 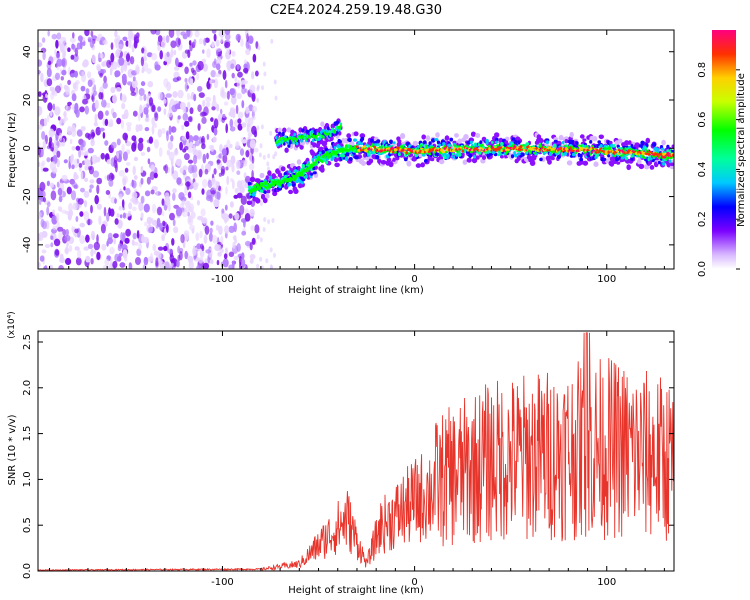 What do you see at coordinates (702, 70) in the screenshot?
I see `colorbar-tick-label: 0.8` at bounding box center [702, 70].